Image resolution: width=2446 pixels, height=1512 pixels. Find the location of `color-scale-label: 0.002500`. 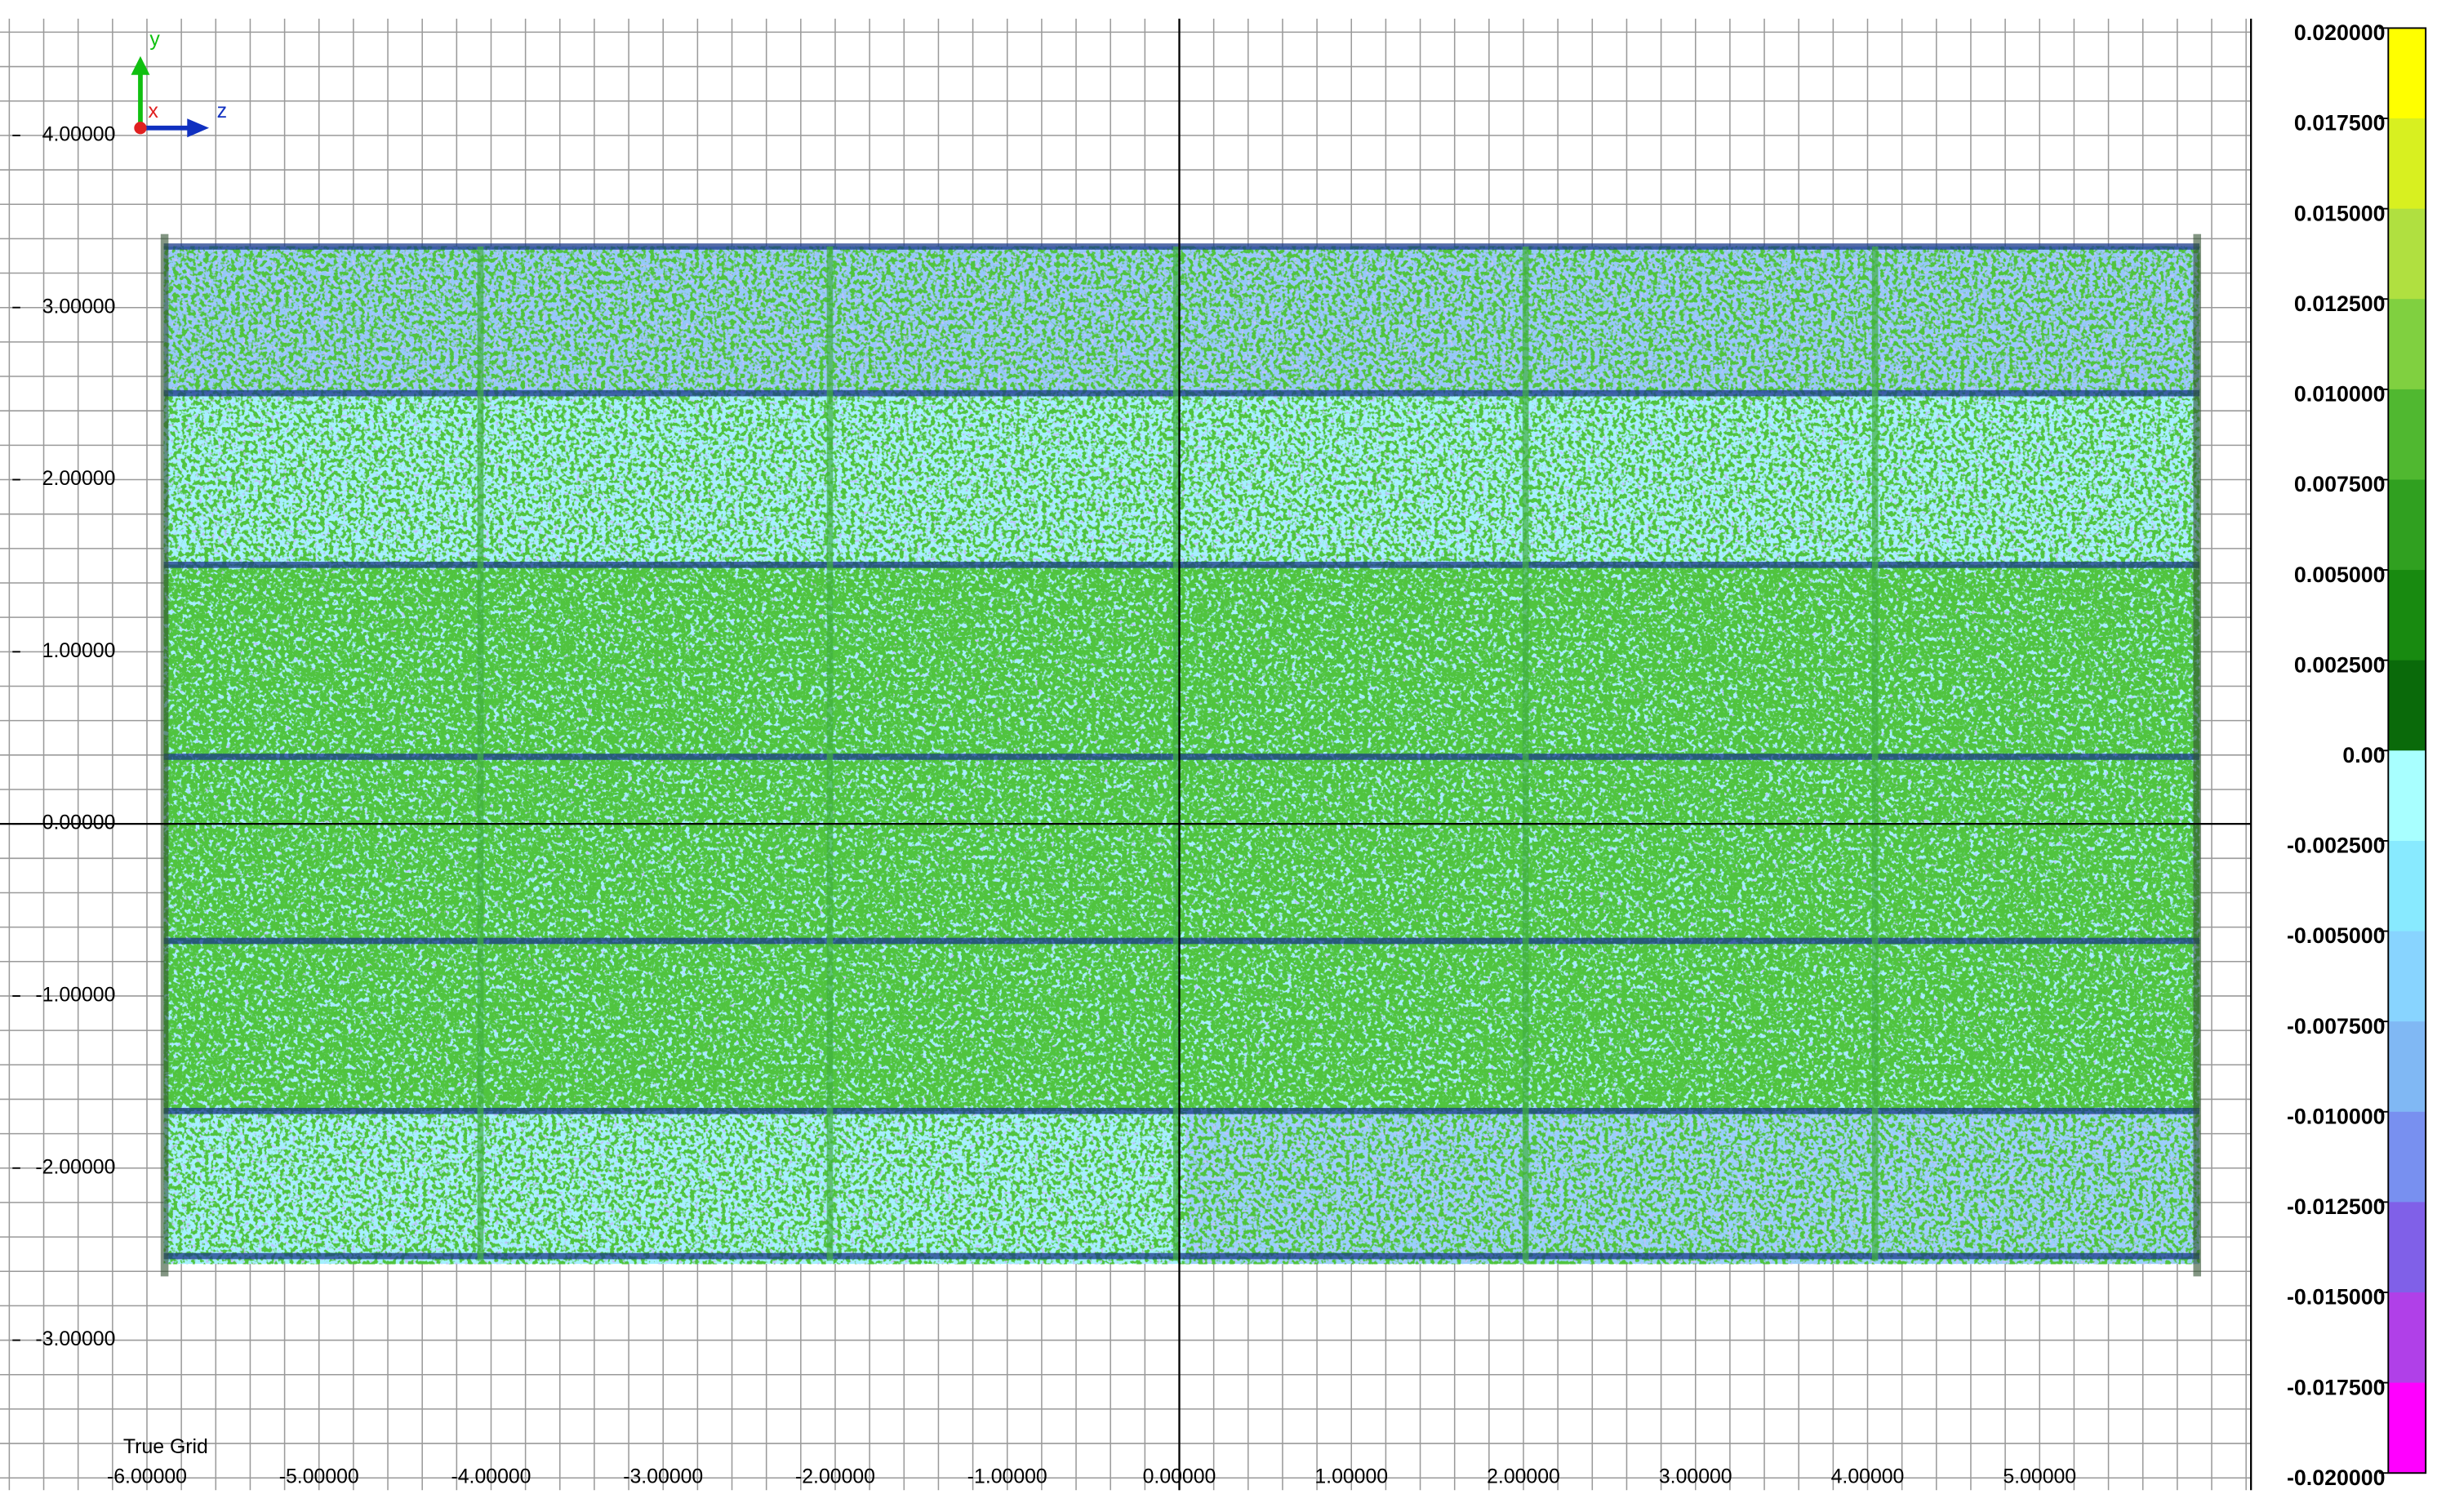

color-scale-label: 0.002500 is located at coordinates (2340, 664).